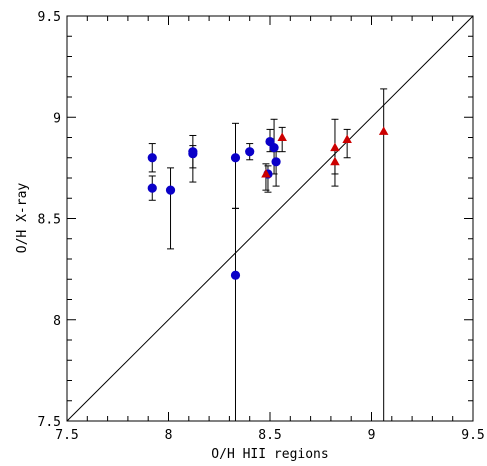  Describe the element at coordinates (66, 435) in the screenshot. I see `x-tick-label: 7.5` at that location.